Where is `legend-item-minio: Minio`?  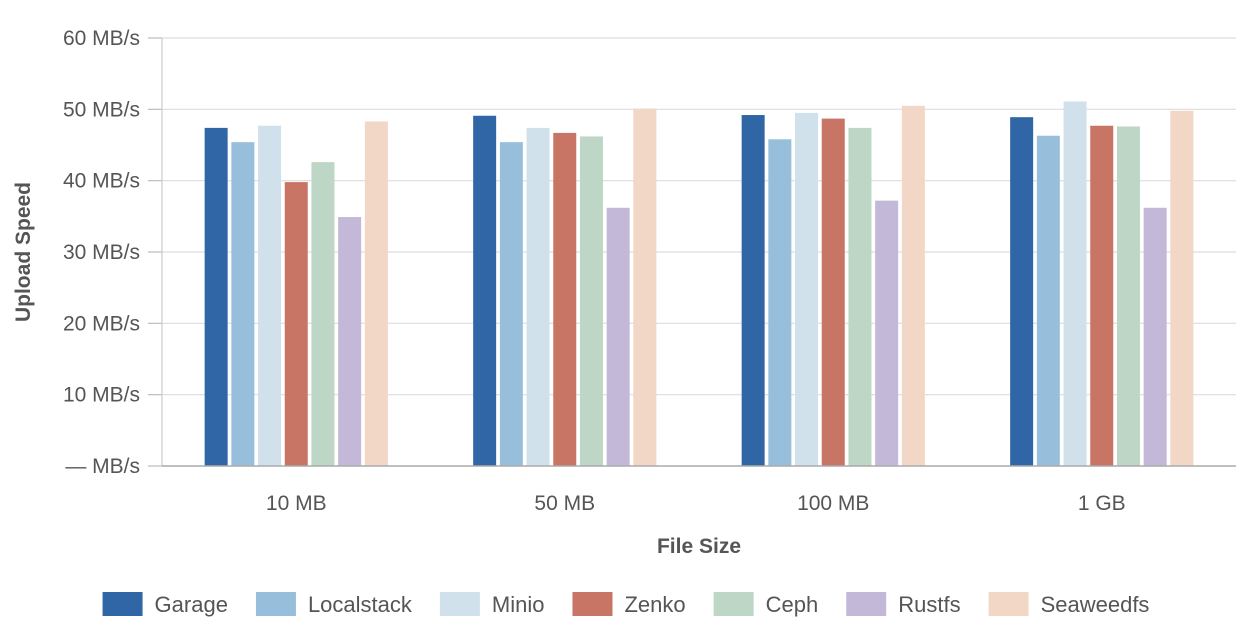
legend-item-minio: Minio is located at coordinates (492, 604).